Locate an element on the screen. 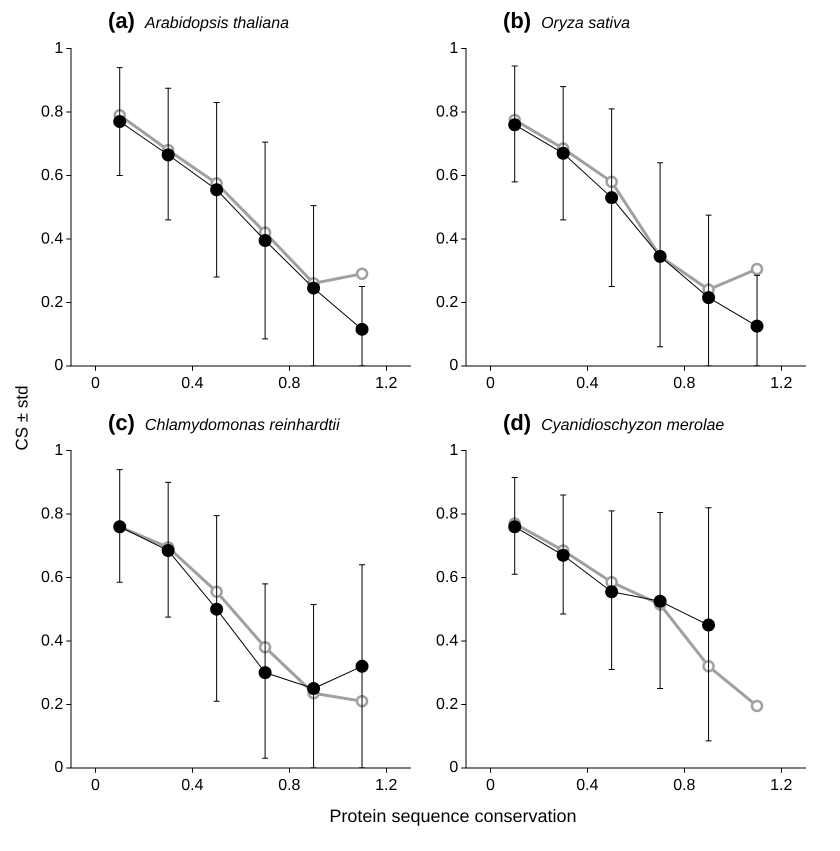  chart-subtitle: Oryza sativa is located at coordinates (585, 23).